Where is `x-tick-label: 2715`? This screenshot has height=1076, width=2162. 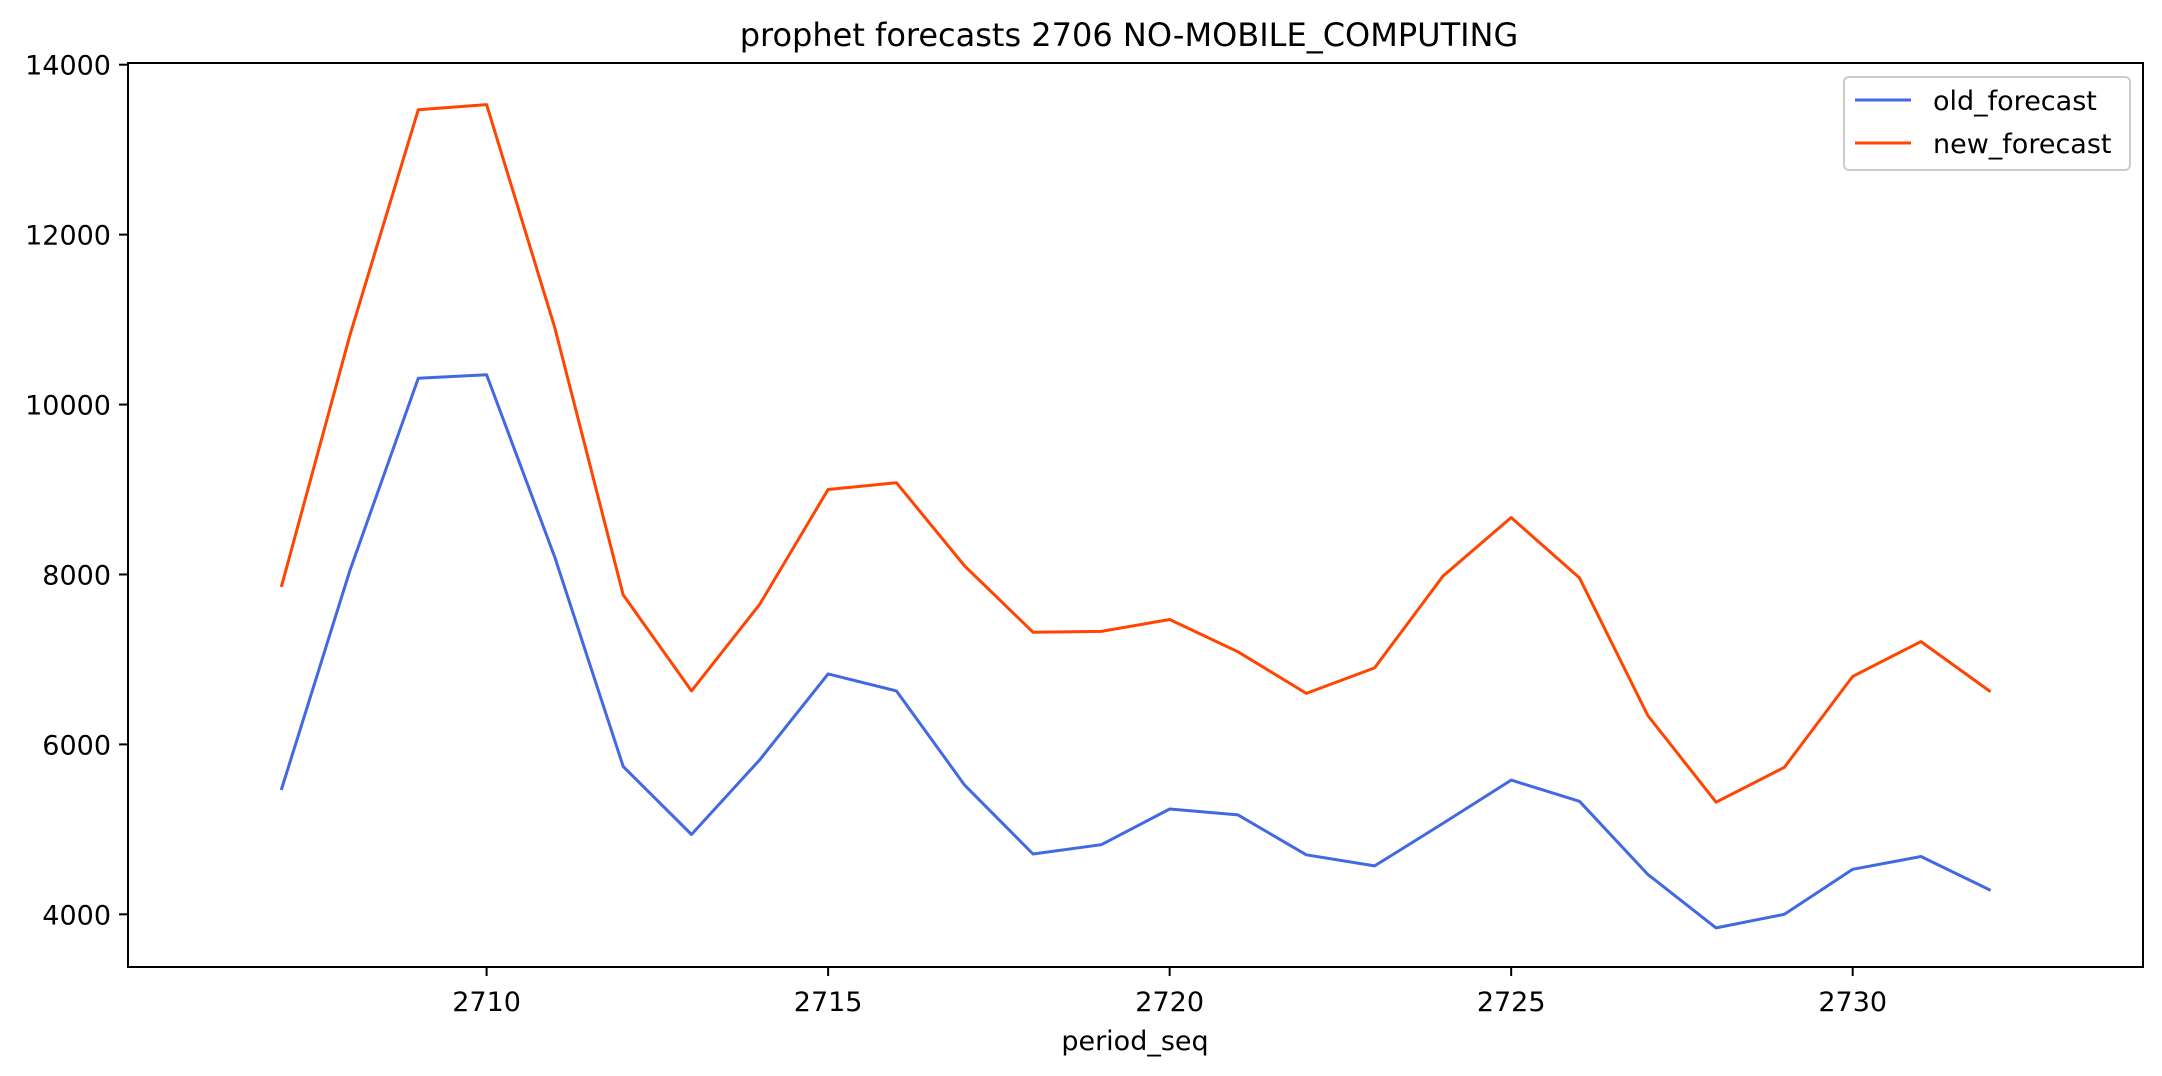 x-tick-label: 2715 is located at coordinates (828, 1002).